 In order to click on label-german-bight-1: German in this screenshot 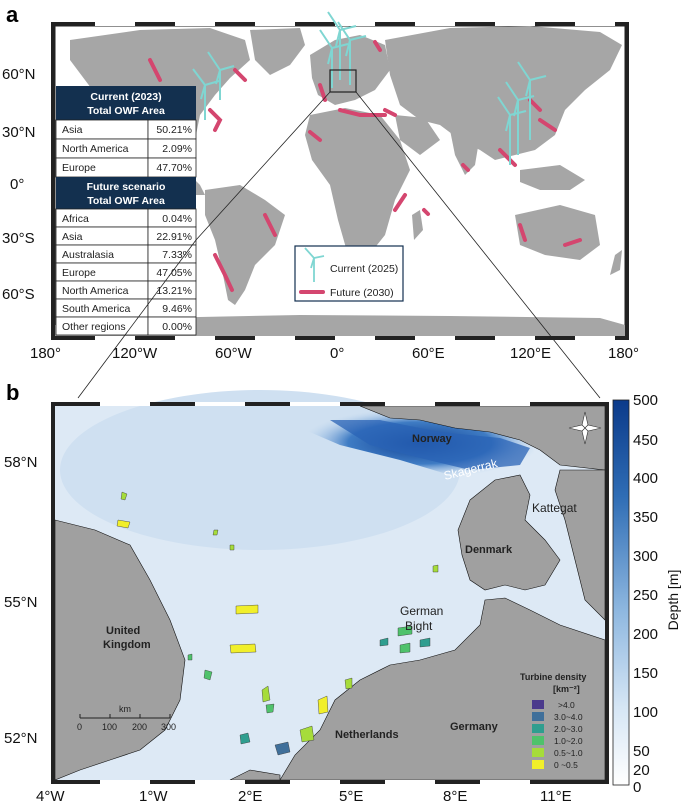, I will do `click(421, 611)`.